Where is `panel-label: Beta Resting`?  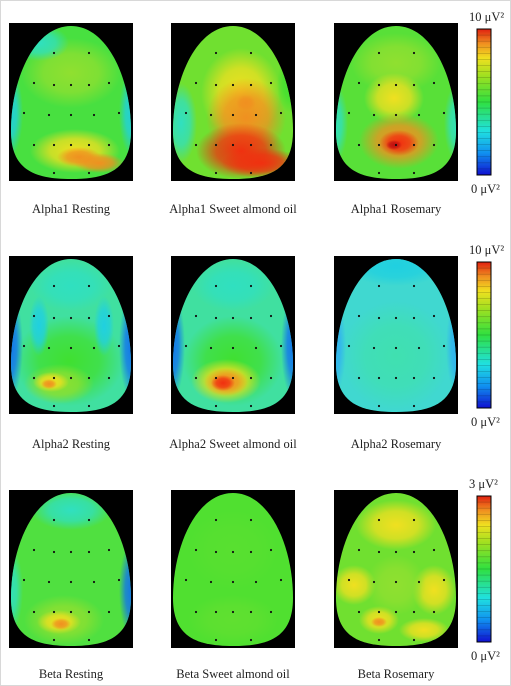 panel-label: Beta Resting is located at coordinates (71, 674).